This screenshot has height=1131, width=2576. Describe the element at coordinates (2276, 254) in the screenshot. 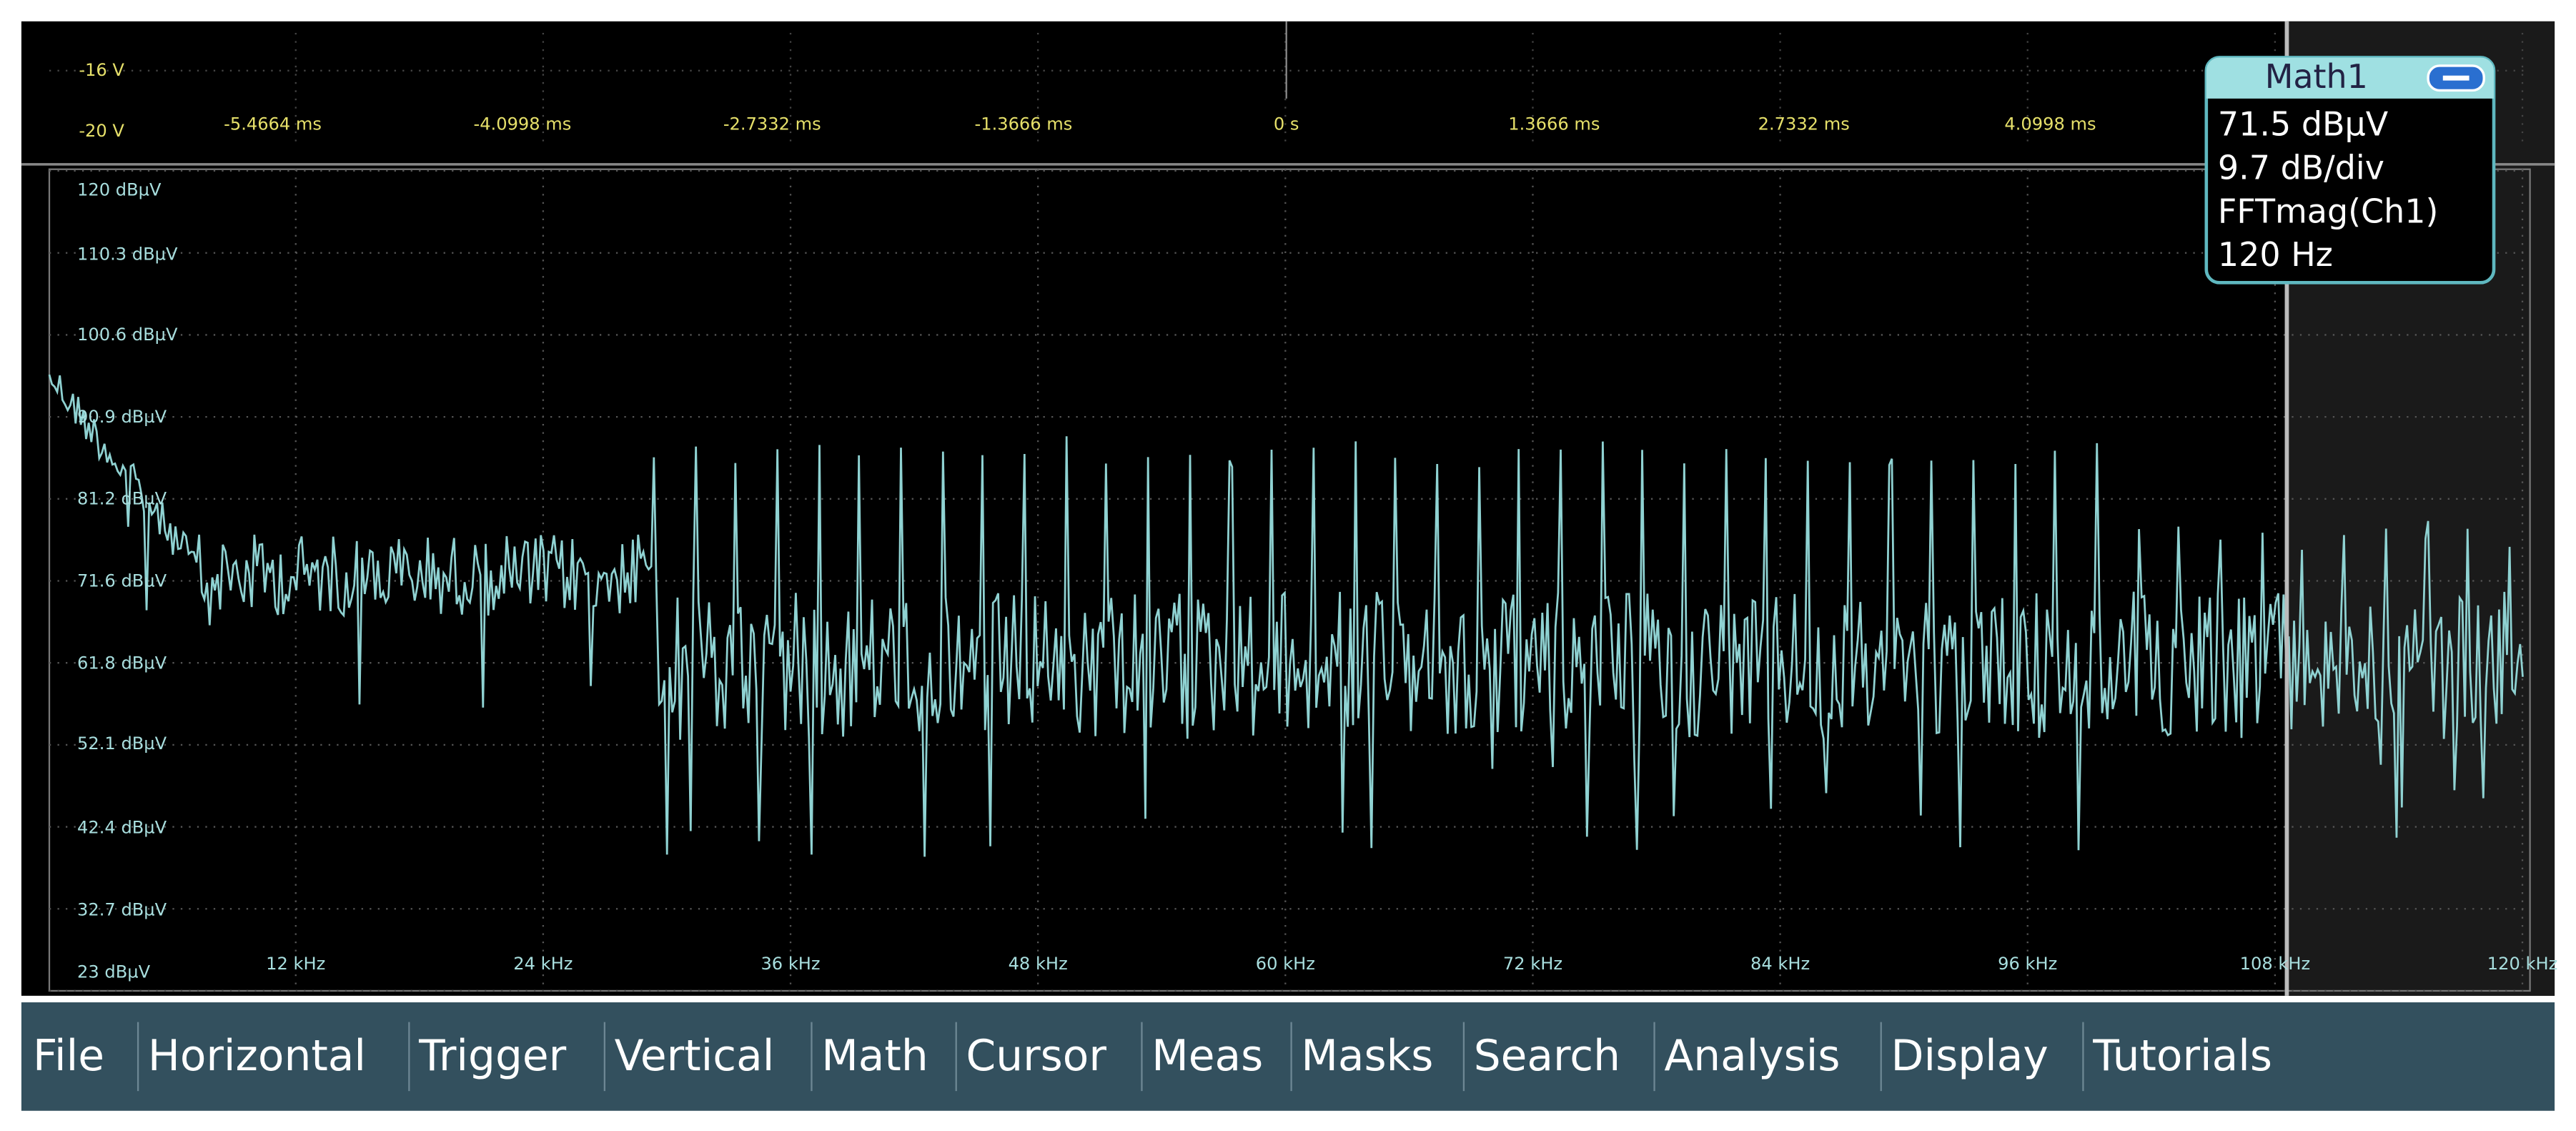

I see `math-line: 120 Hz` at that location.